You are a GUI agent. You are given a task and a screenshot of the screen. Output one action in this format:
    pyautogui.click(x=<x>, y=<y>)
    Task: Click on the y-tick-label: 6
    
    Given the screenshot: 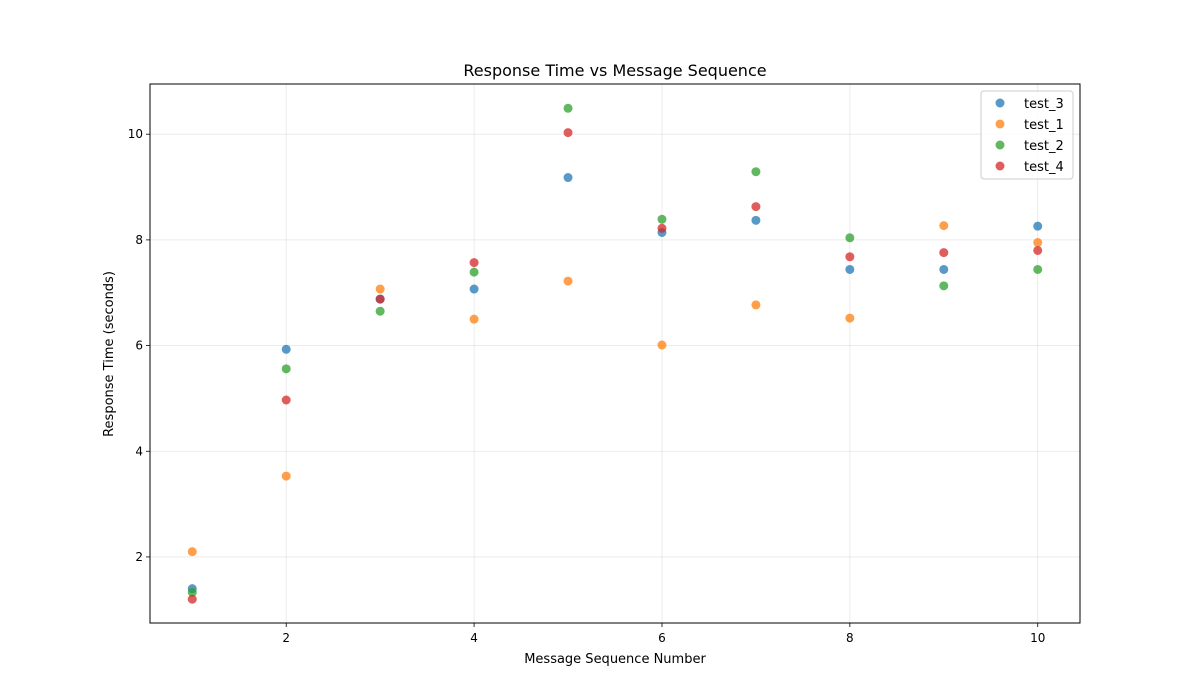 What is the action you would take?
    pyautogui.click(x=139, y=346)
    